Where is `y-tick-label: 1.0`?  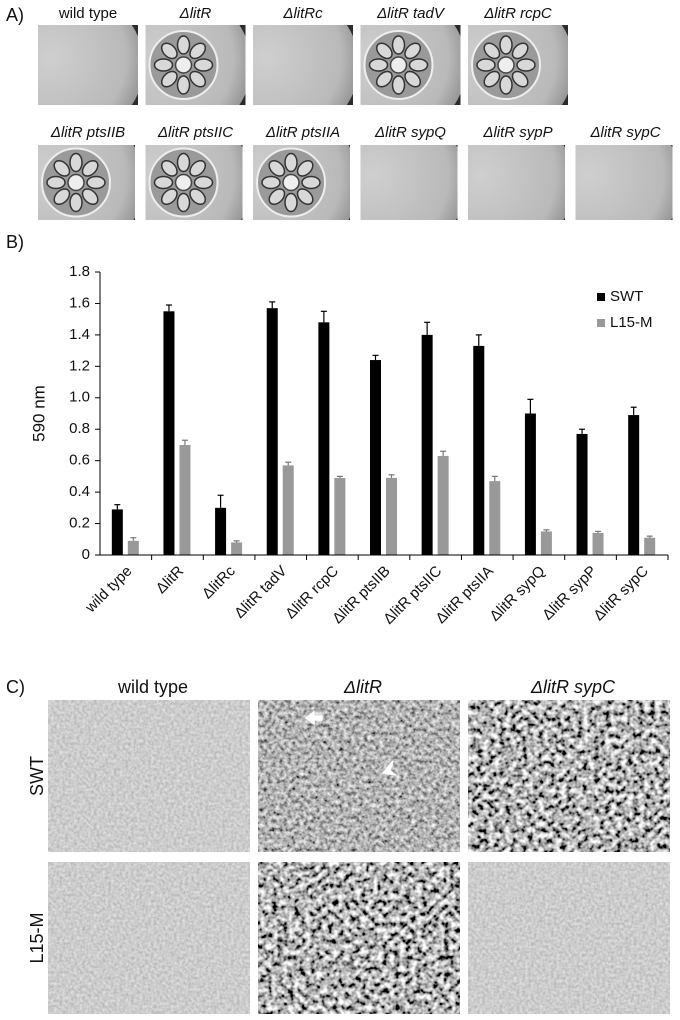
y-tick-label: 1.0 is located at coordinates (79, 397).